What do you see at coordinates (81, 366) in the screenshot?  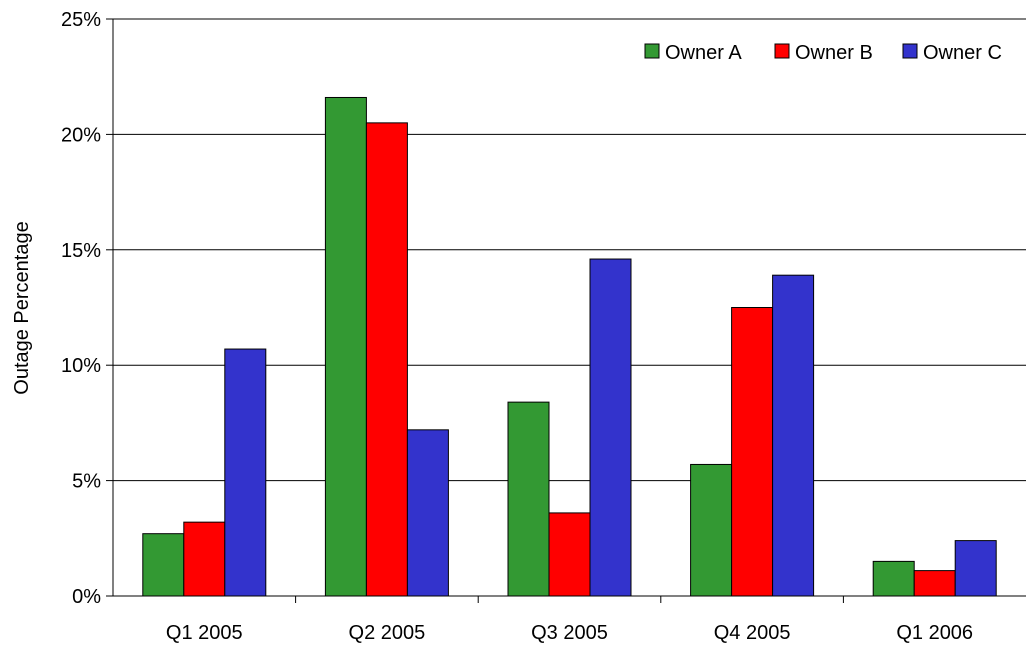 I see `y-tick-label-2: 10%` at bounding box center [81, 366].